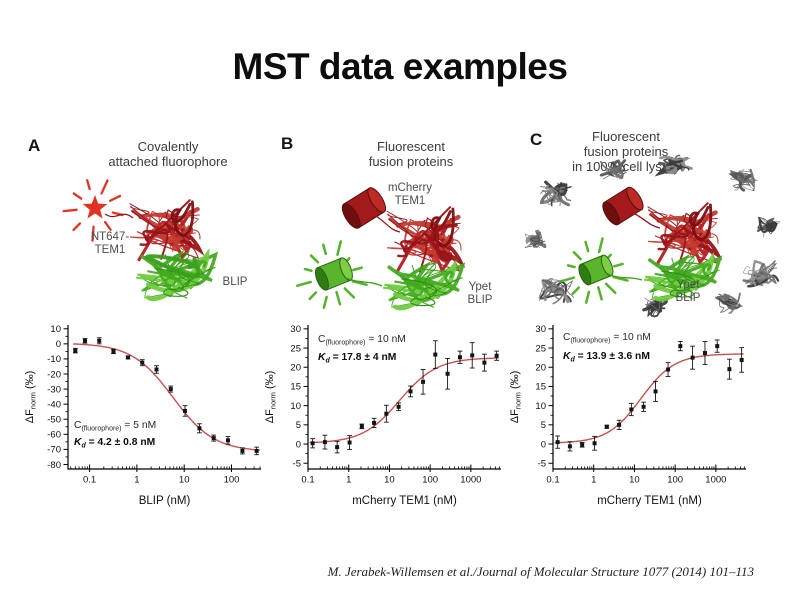 The image size is (800, 600). Describe the element at coordinates (168, 161) in the screenshot. I see `panel-a-title-line: attached fluorophore` at that location.